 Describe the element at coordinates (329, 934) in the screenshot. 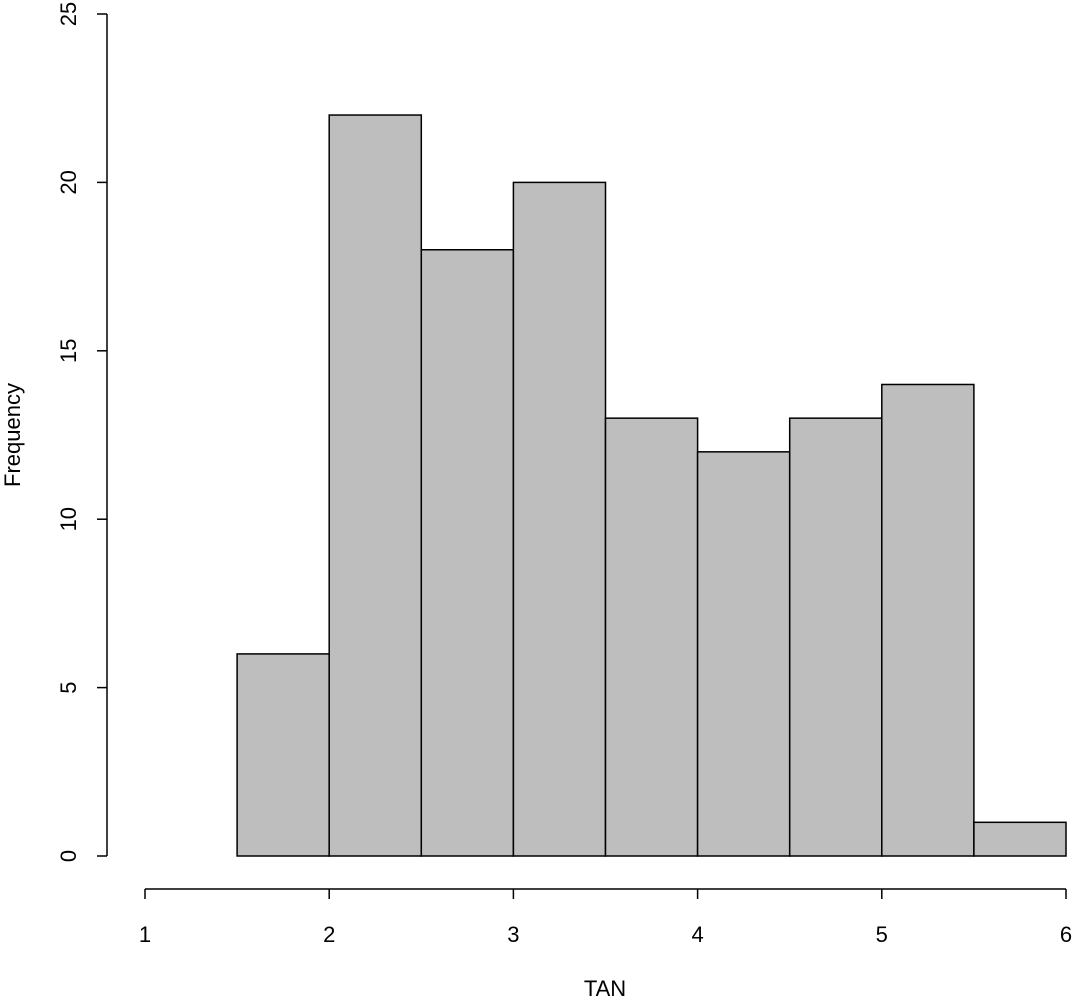

I see `x-tick-label: 2` at that location.